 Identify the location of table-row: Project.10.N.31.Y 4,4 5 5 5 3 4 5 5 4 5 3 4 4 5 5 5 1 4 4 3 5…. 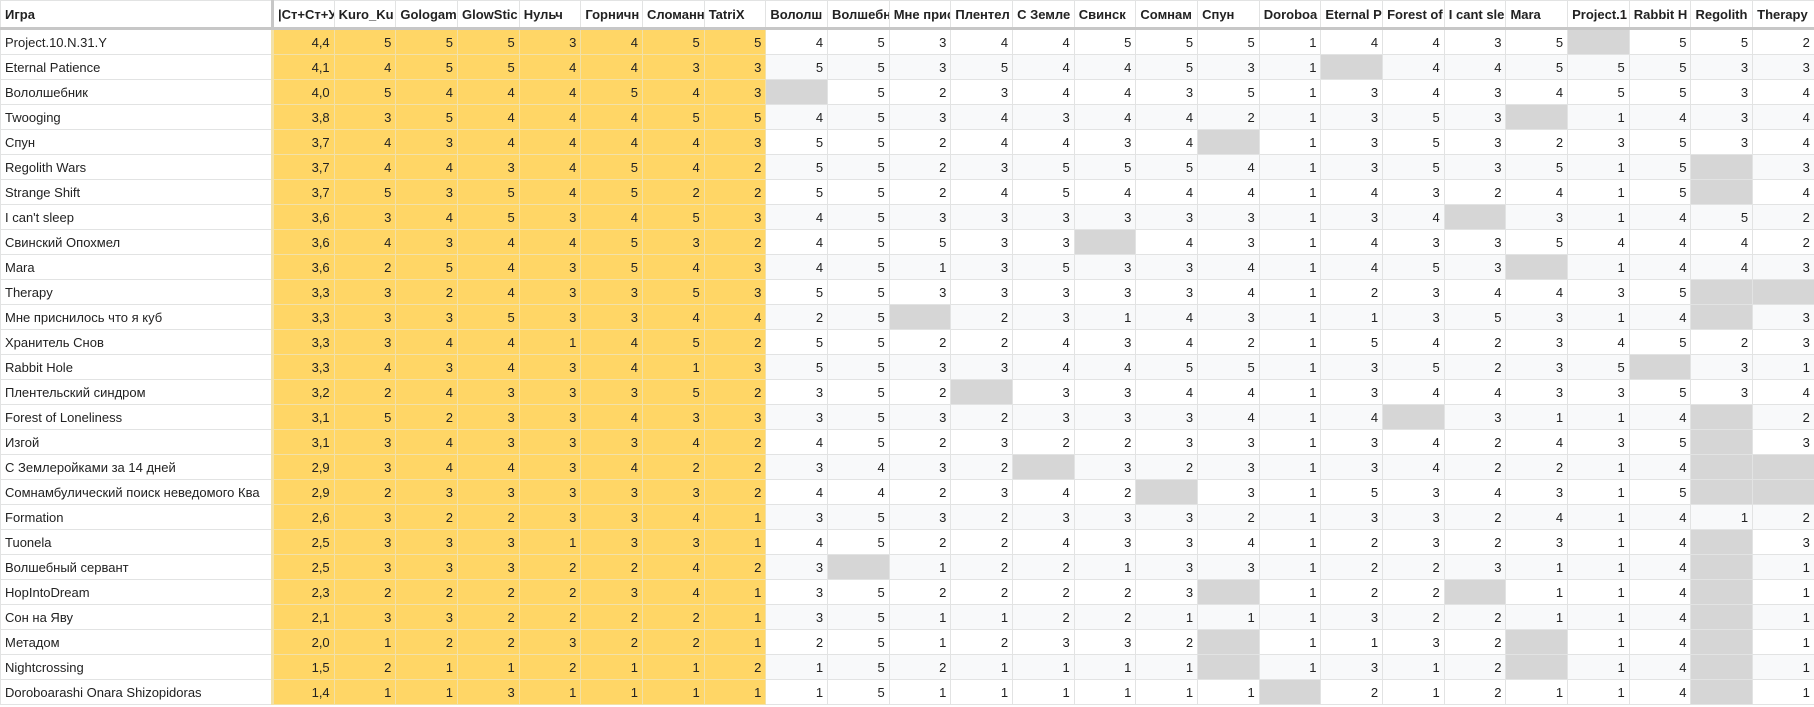
(907, 41).